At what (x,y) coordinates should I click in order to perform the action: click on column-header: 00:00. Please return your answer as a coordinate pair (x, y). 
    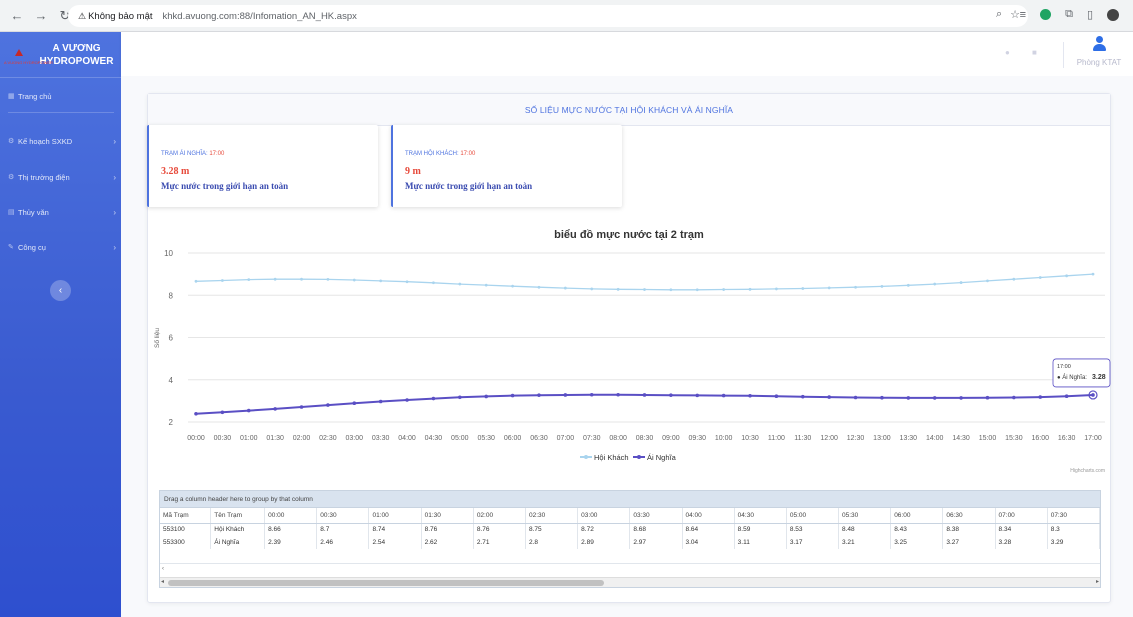
    Looking at the image, I should click on (291, 516).